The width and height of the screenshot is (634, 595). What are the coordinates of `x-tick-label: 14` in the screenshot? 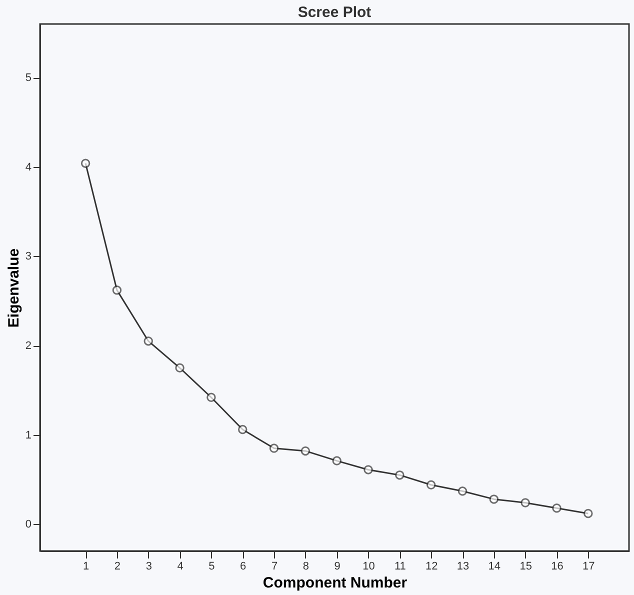 It's located at (494, 566).